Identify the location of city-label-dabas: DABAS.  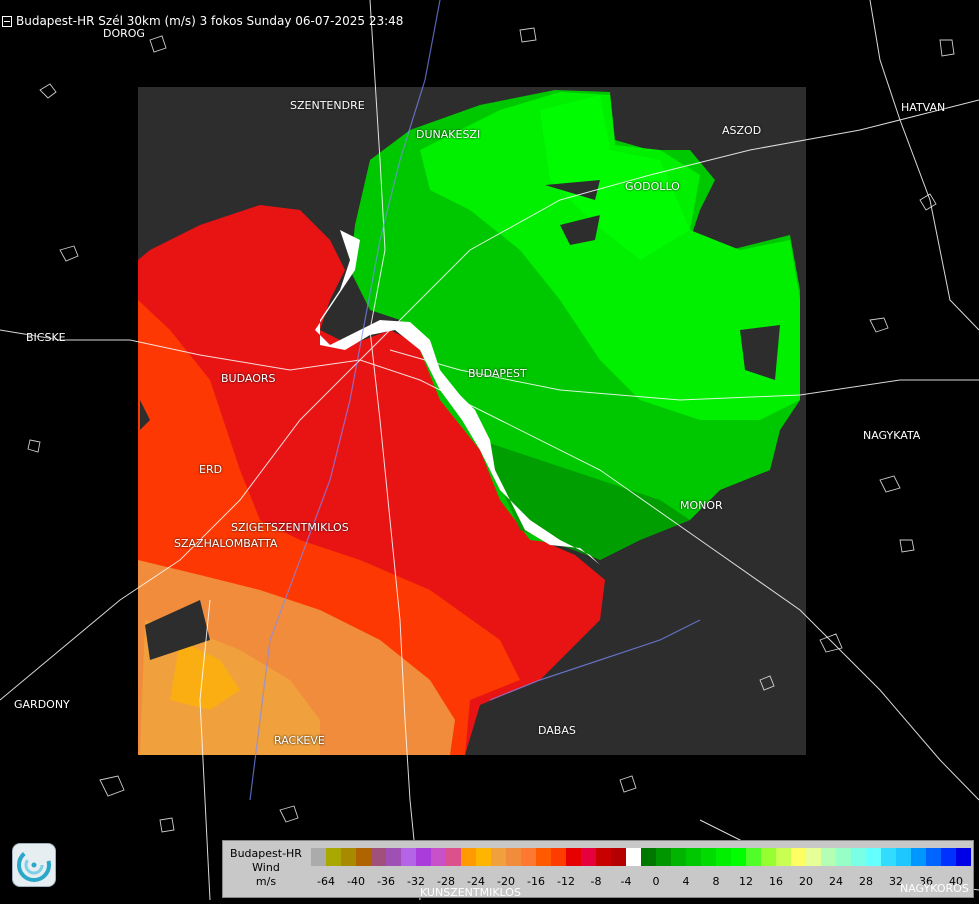
(557, 730).